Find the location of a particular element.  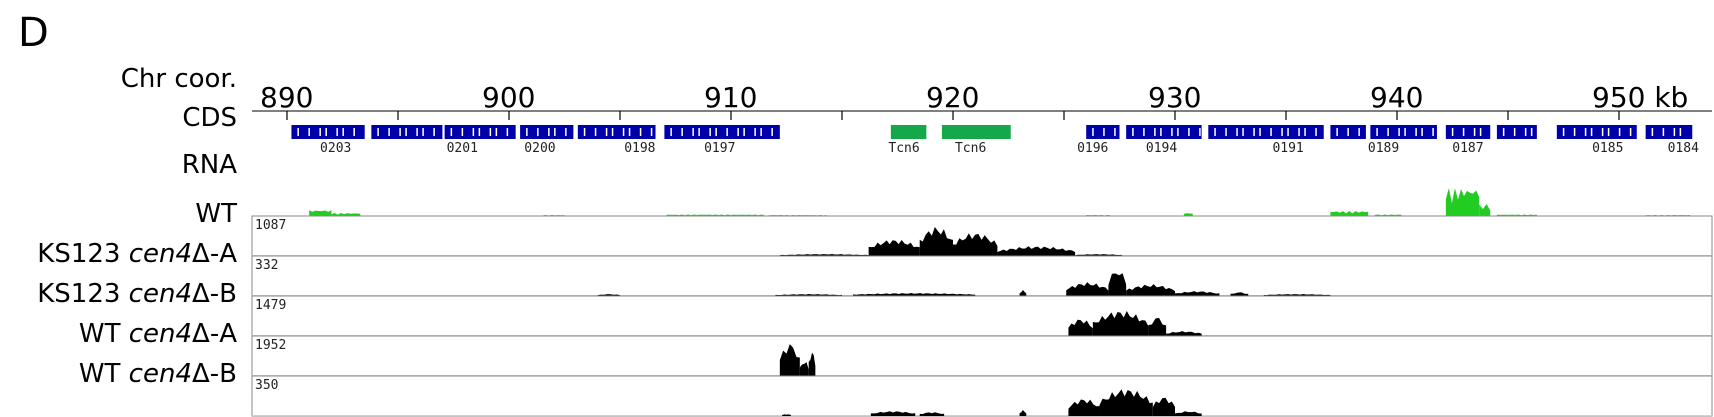

ks123-cen4-b-track-label: KS123 cen4Δ-B is located at coordinates (137, 294).